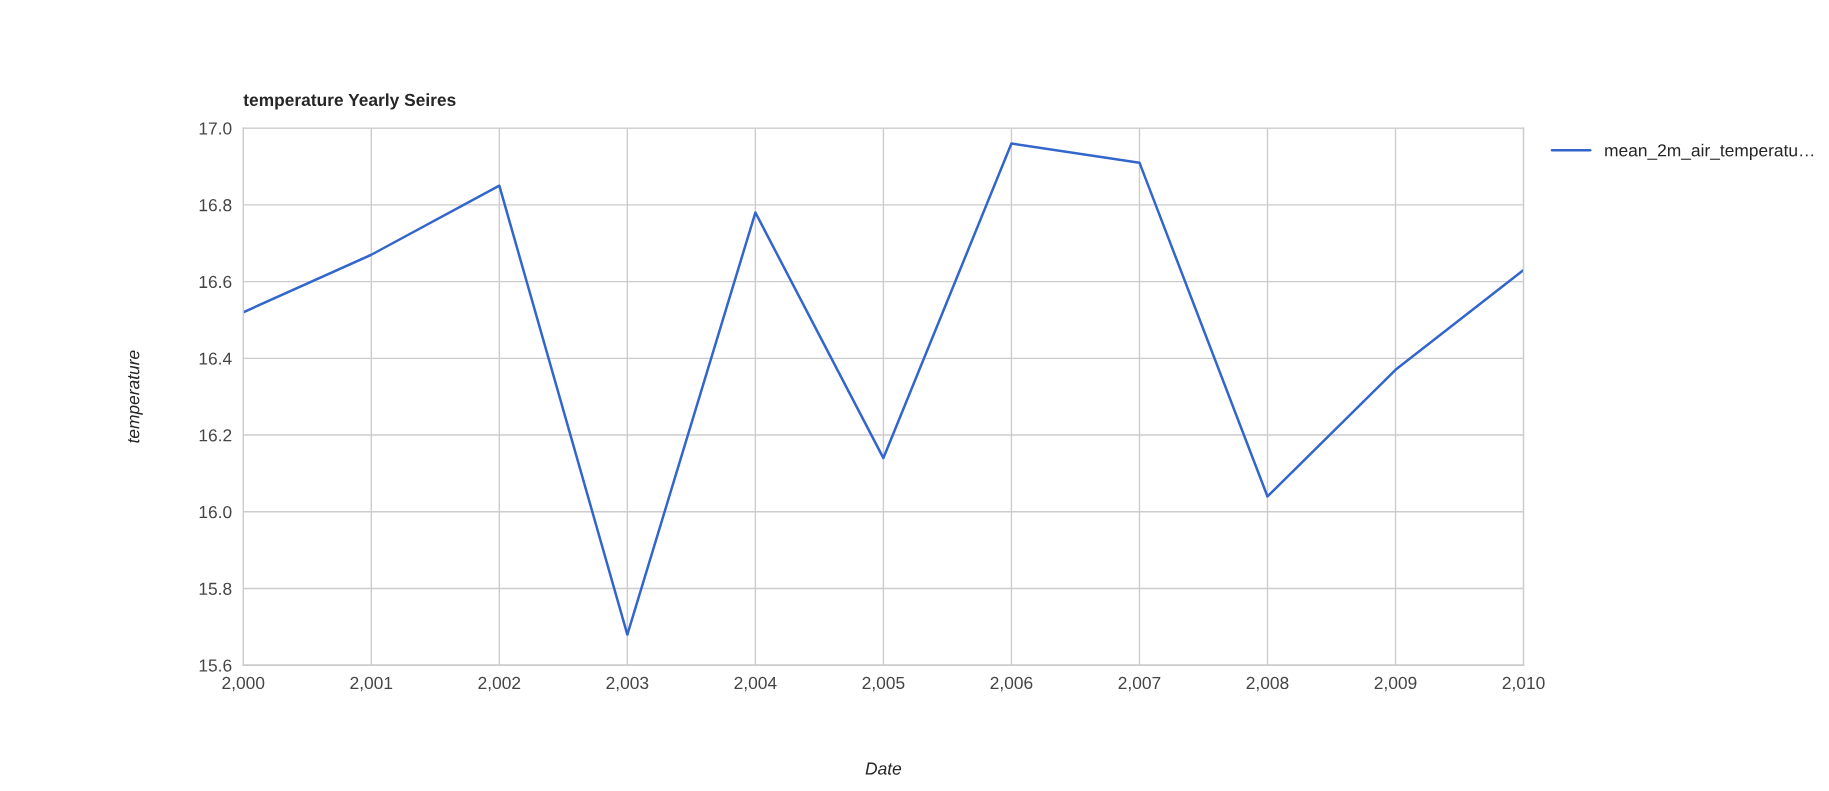  I want to click on x-tick-label: 2,008, so click(1267, 684).